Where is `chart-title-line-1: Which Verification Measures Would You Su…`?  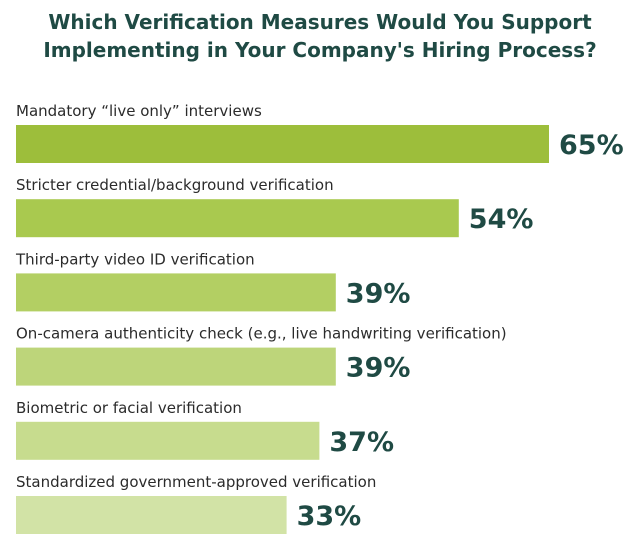
chart-title-line-1: Which Verification Measures Would You Su… is located at coordinates (320, 22).